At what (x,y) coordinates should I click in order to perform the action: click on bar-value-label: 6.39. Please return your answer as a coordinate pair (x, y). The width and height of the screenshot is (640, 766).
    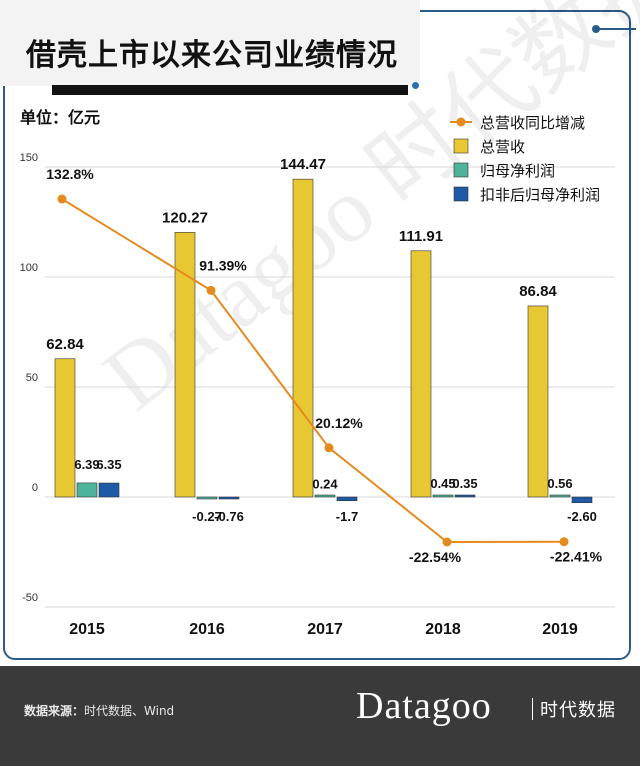
    Looking at the image, I should click on (86, 464).